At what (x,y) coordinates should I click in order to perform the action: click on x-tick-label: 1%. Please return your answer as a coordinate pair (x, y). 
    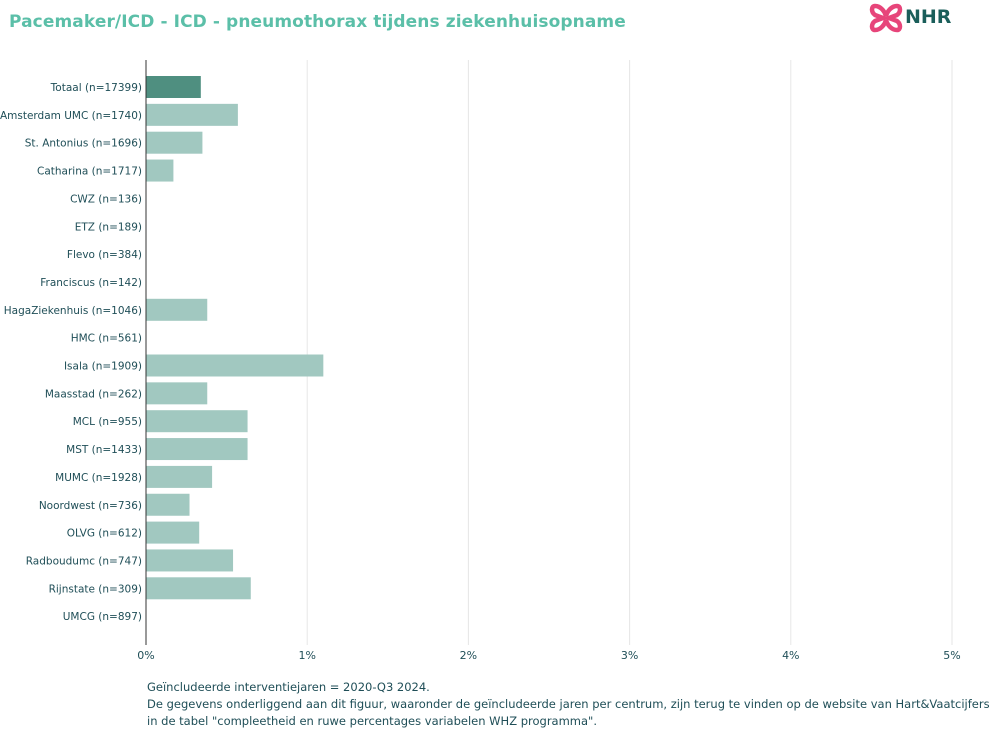
    Looking at the image, I should click on (306, 655).